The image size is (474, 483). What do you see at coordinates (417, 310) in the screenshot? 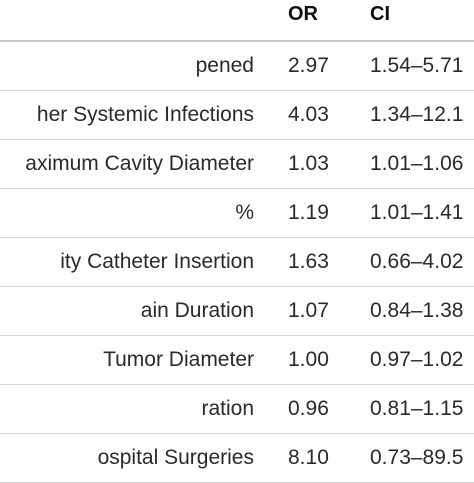
I see `row-ci-value: 0.84–1.38` at bounding box center [417, 310].